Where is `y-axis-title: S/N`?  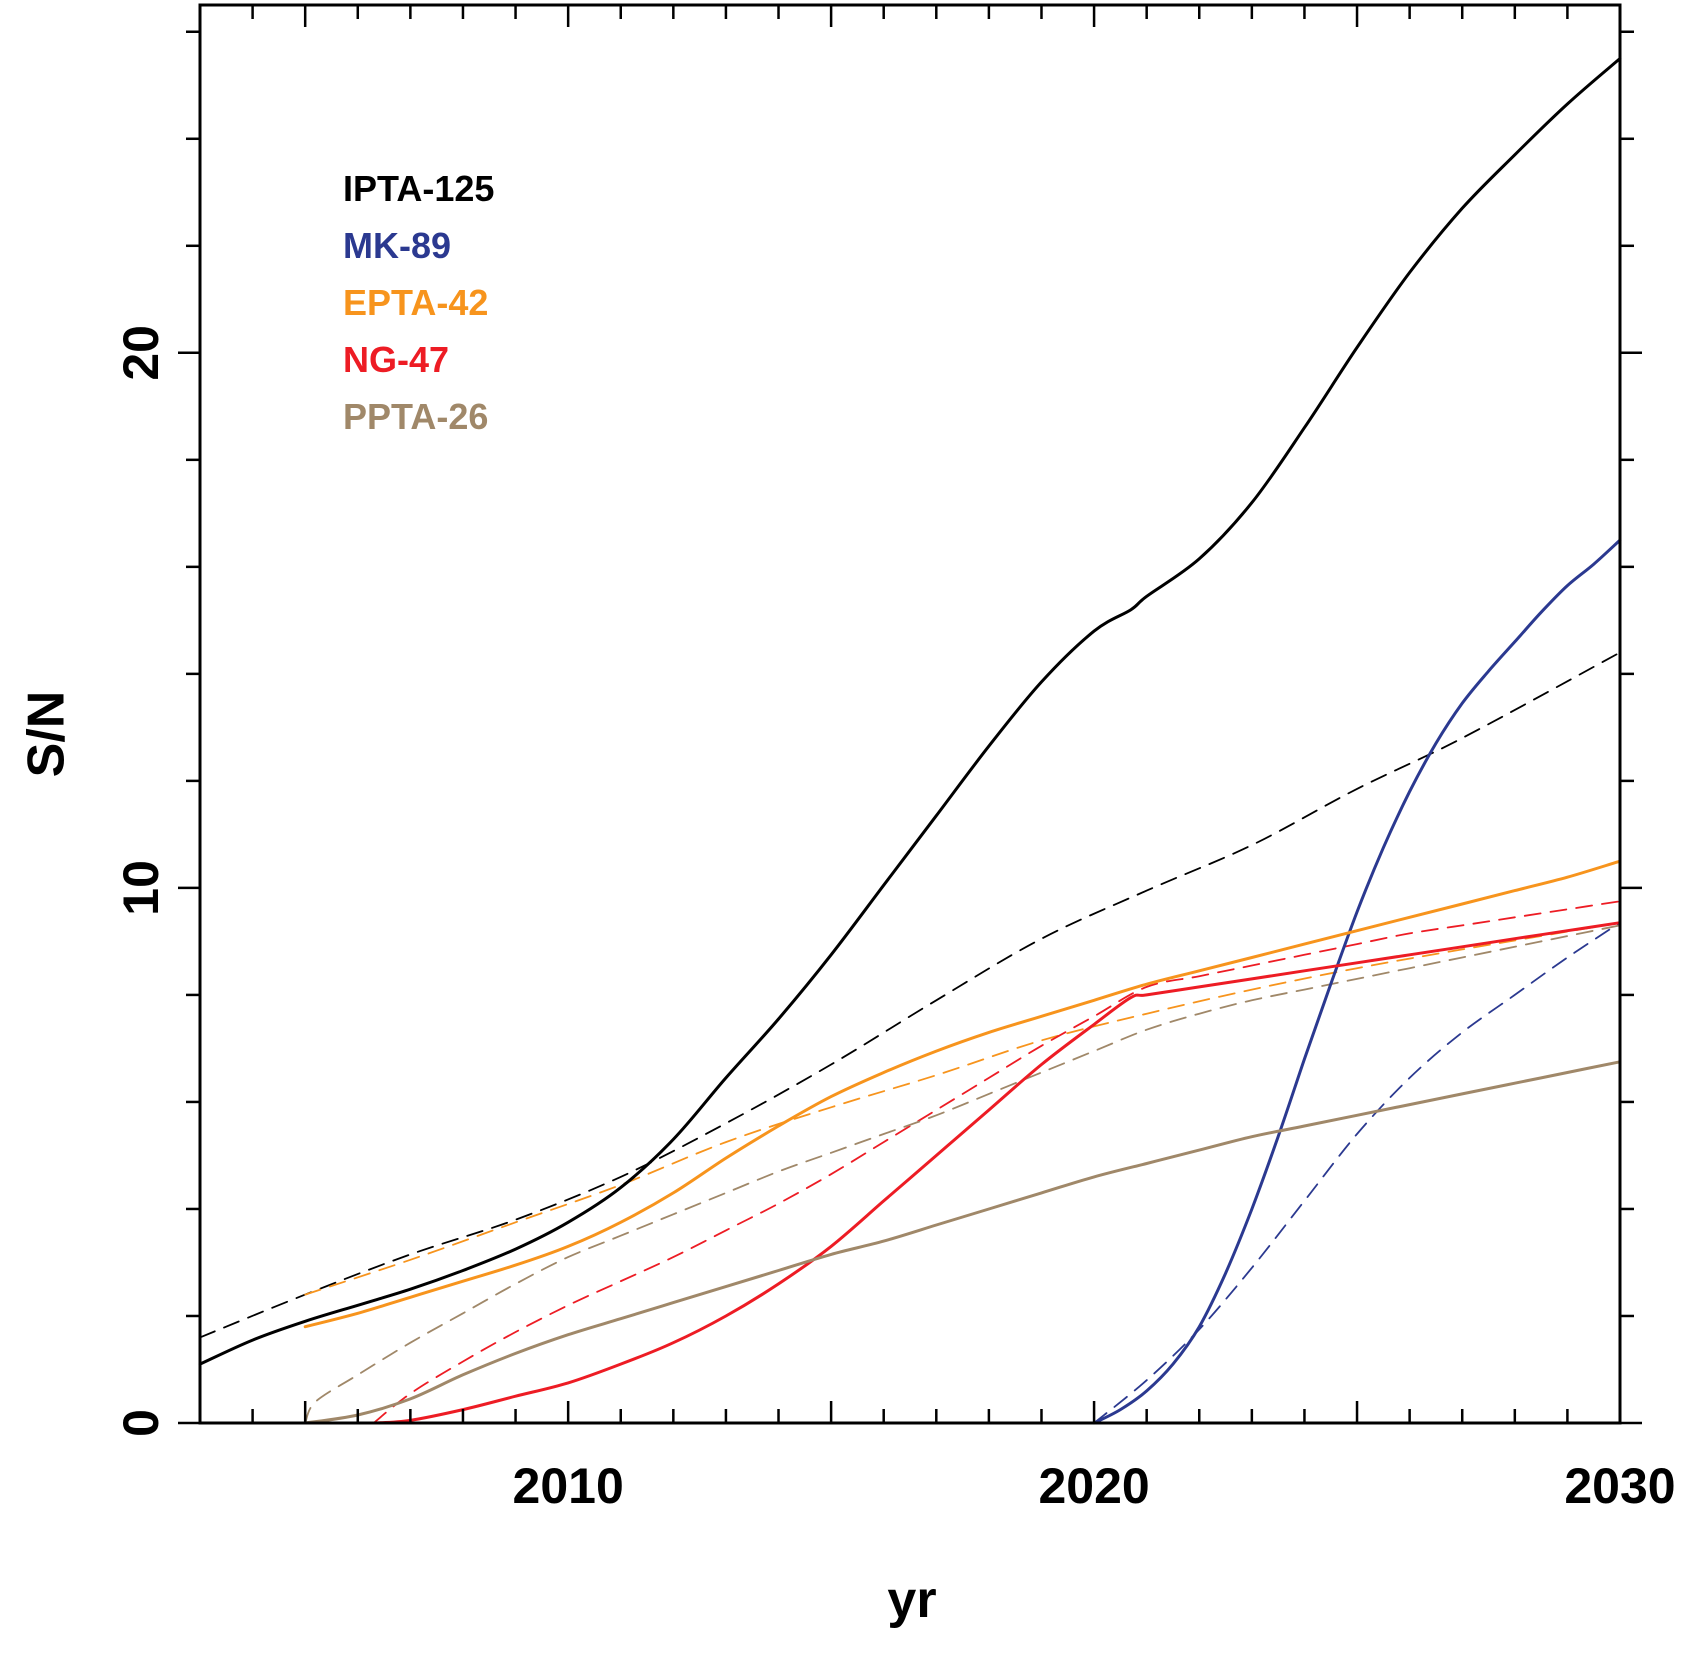
y-axis-title: S/N is located at coordinates (47, 734).